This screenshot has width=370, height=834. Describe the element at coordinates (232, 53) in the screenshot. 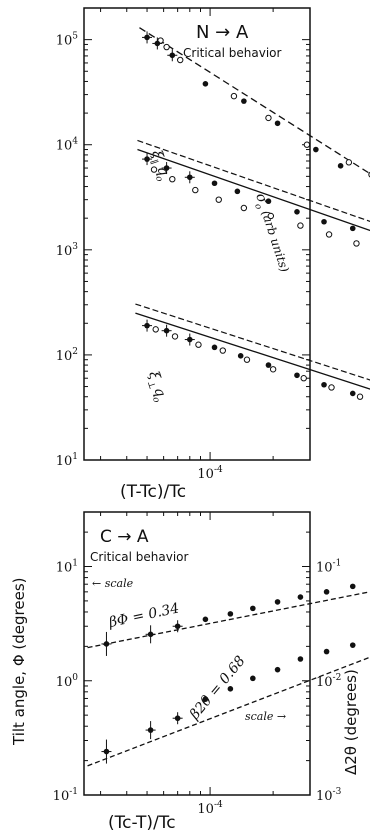

I see `chart-subtitle: Critical behavior` at that location.